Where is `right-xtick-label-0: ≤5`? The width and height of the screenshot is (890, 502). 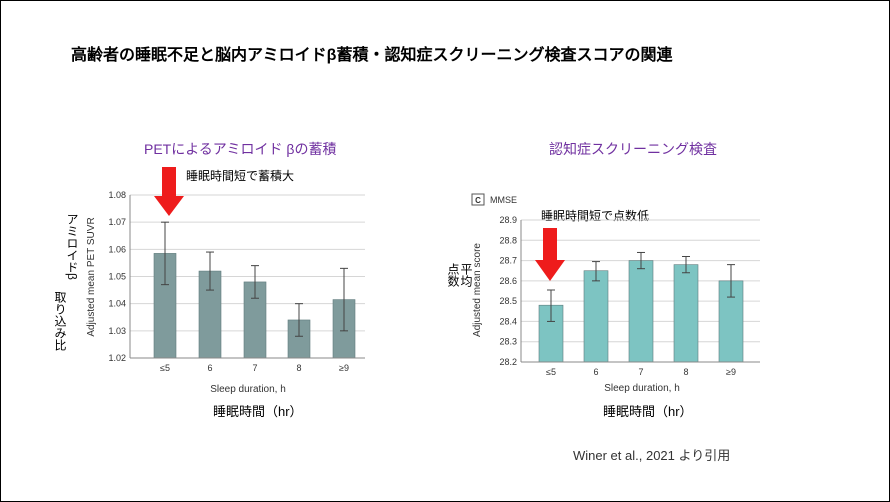
right-xtick-label-0: ≤5 is located at coordinates (551, 372).